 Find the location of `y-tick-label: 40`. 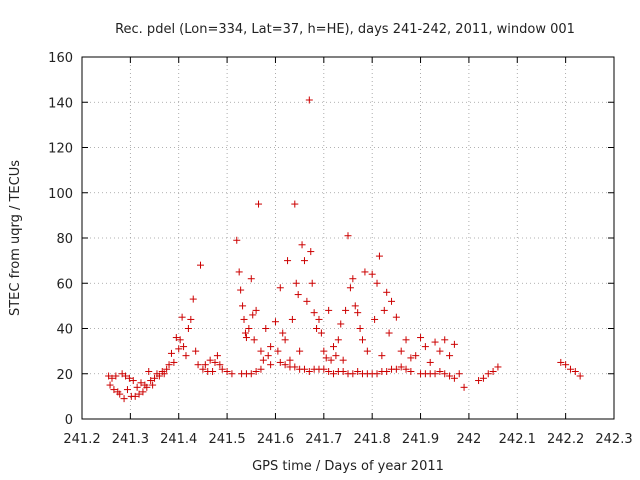

y-tick-label: 40 is located at coordinates (64, 330).